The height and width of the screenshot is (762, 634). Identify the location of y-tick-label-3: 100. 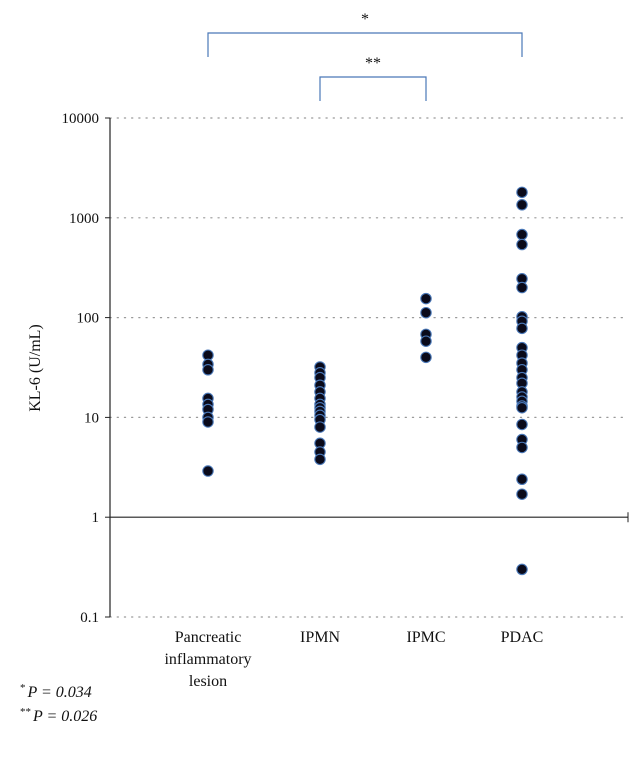
(88, 319).